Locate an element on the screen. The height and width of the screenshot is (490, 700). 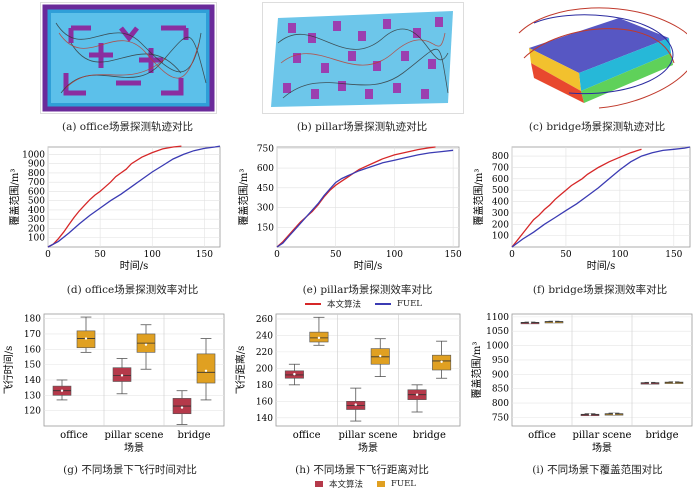
fuel-line-swatch is located at coordinates (383, 304).